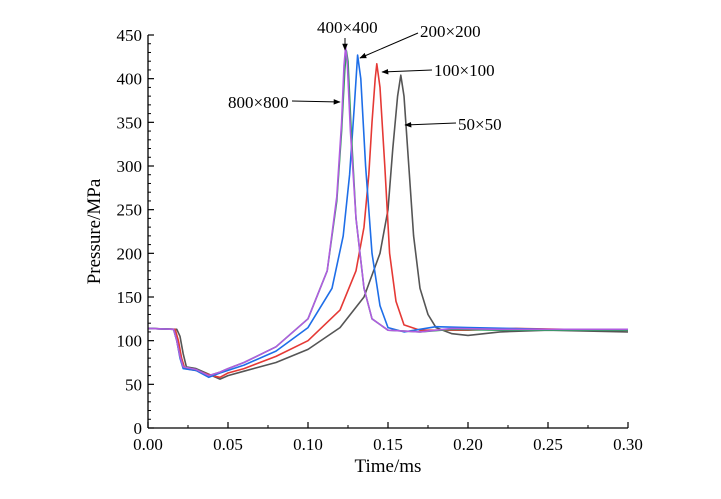 The height and width of the screenshot is (499, 721). What do you see at coordinates (138, 428) in the screenshot?
I see `y-tick-label: 0` at bounding box center [138, 428].